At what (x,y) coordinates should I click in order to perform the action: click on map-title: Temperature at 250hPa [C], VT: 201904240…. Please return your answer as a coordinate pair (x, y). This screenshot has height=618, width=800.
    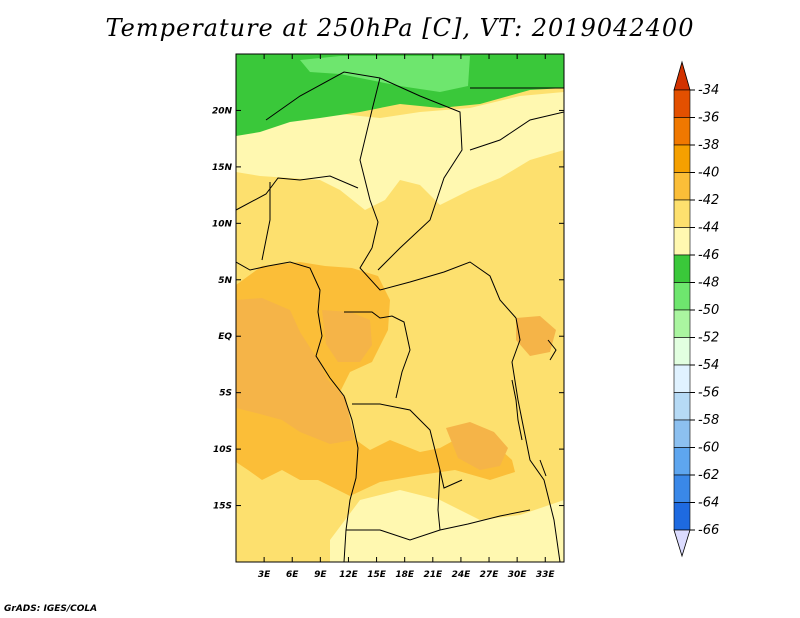
    Looking at the image, I should click on (400, 28).